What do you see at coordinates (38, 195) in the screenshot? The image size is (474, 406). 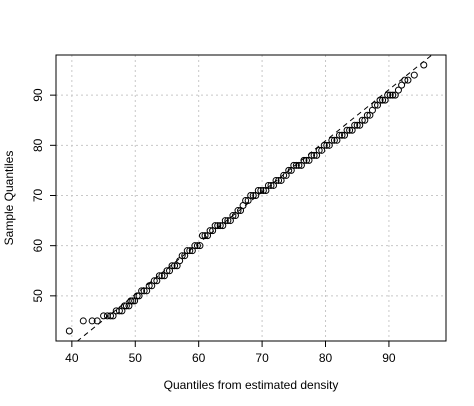 I see `y-tick-label: 70` at bounding box center [38, 195].